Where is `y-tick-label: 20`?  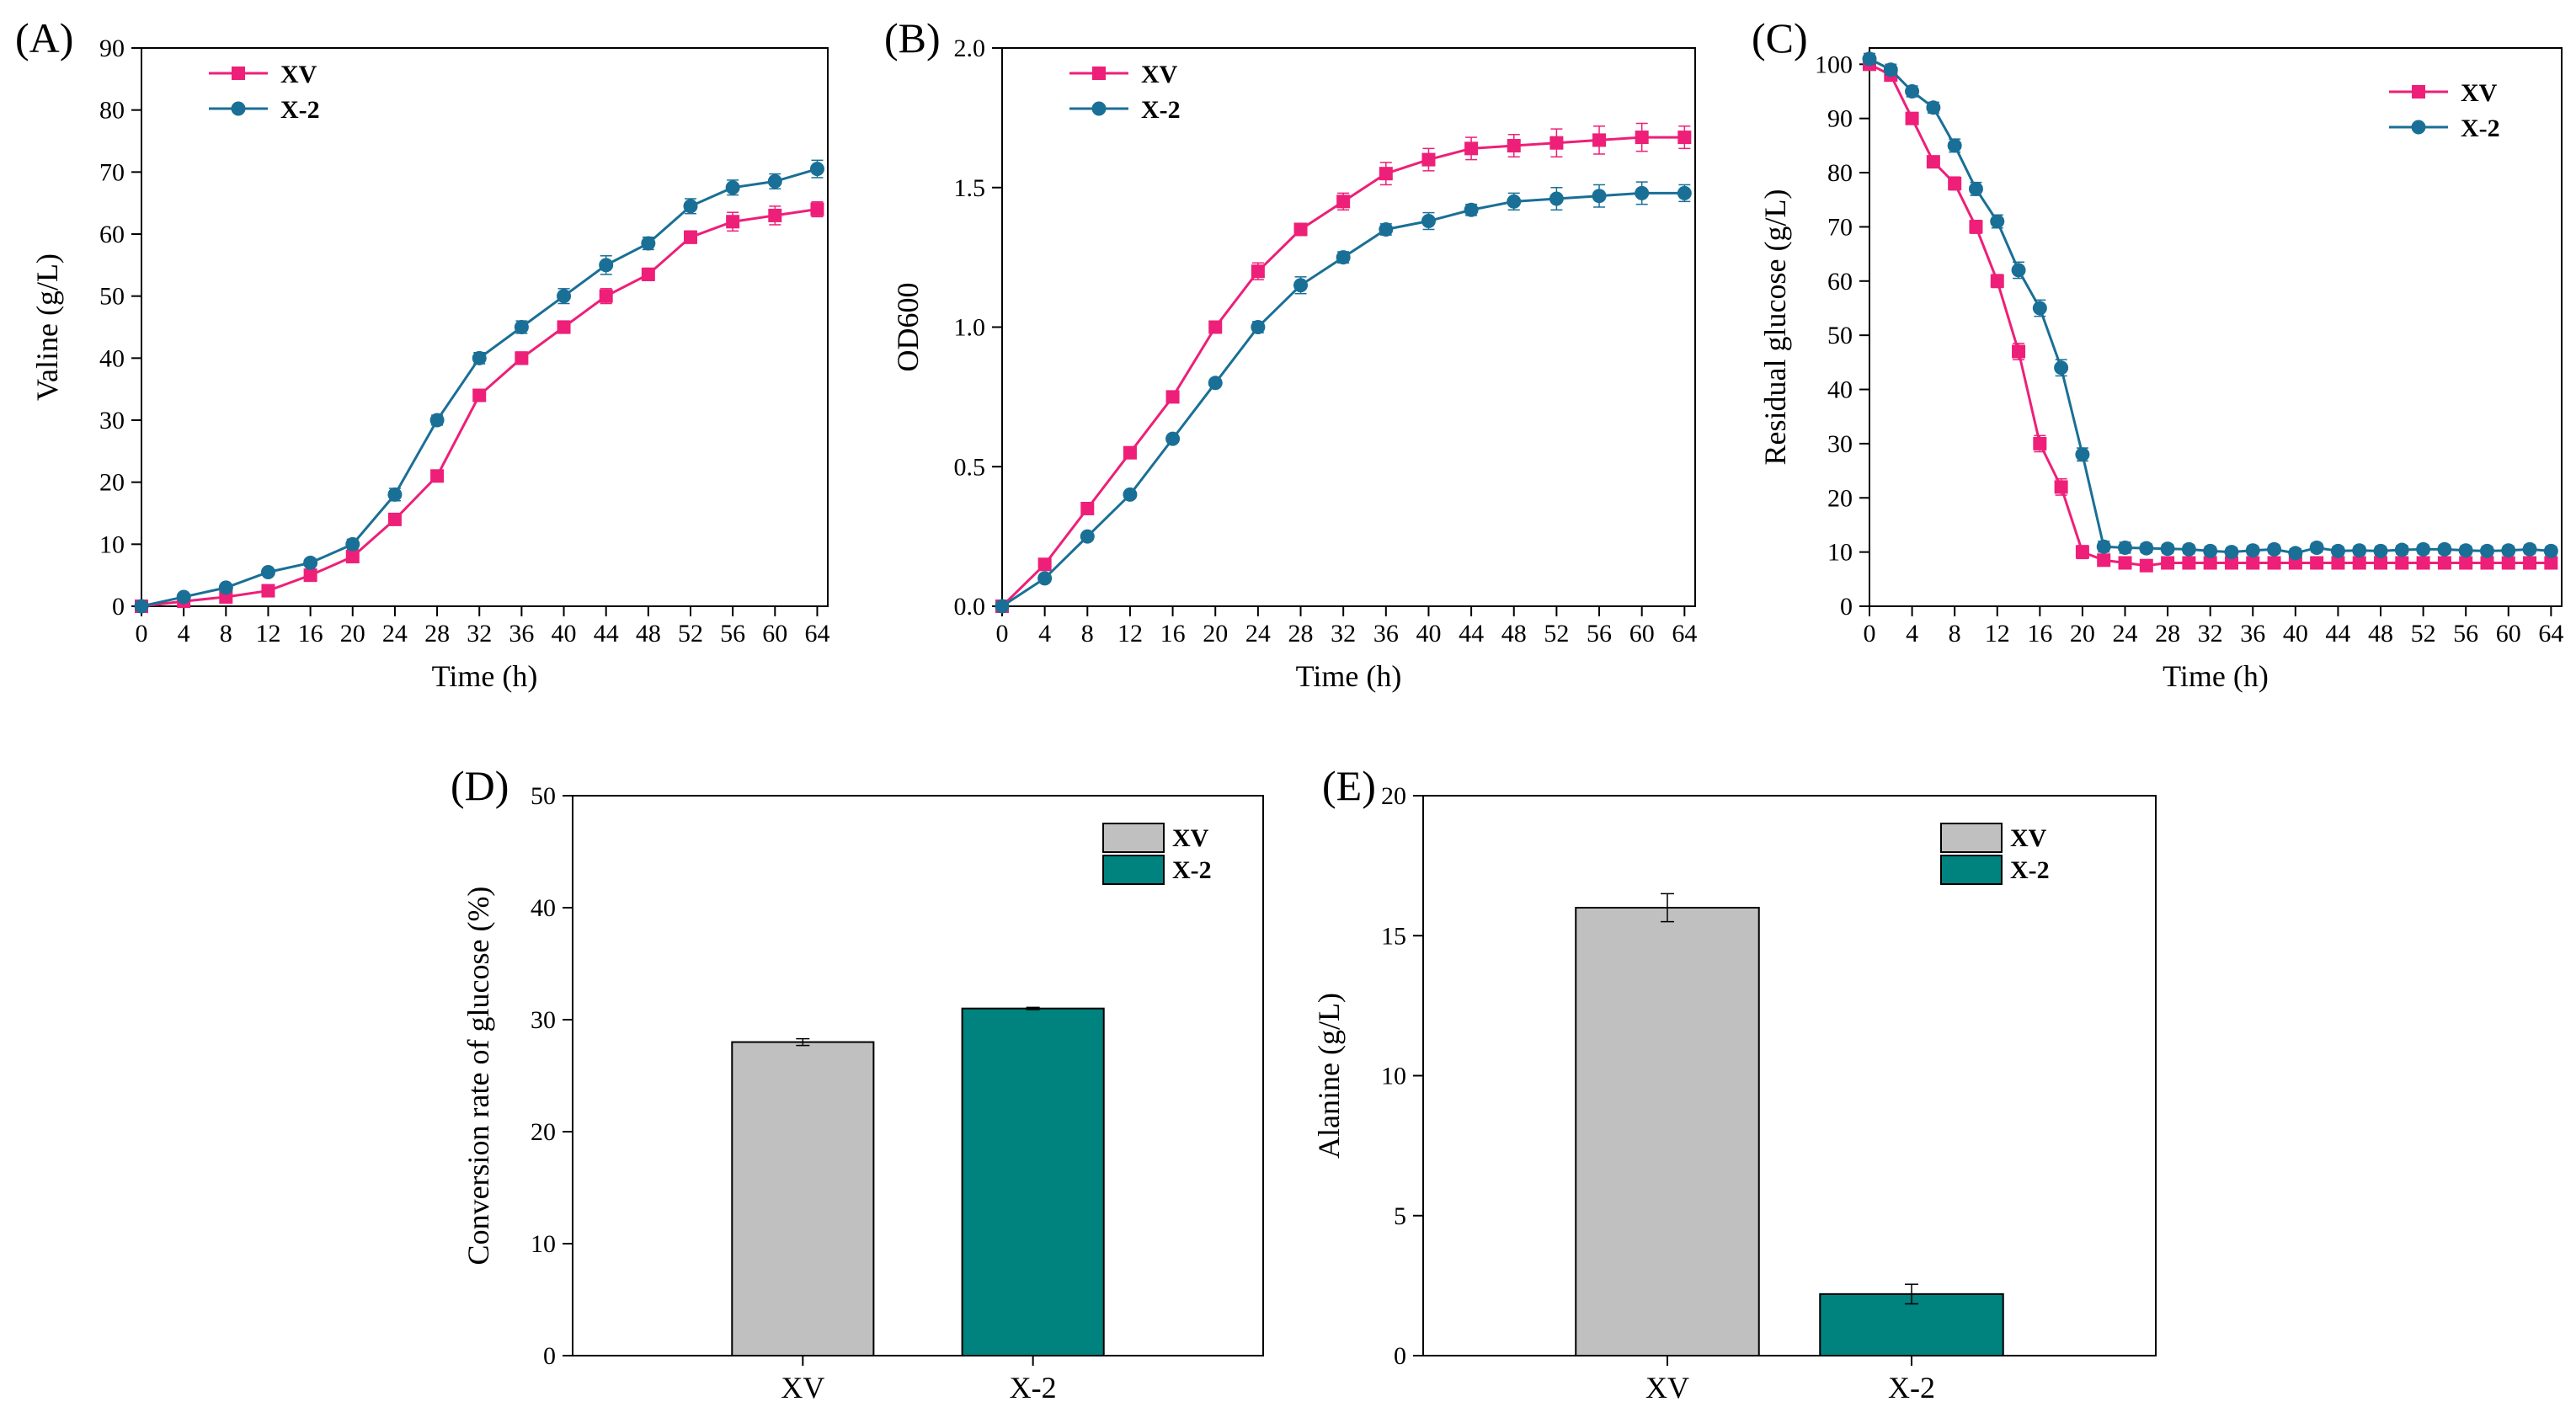
y-tick-label: 20 is located at coordinates (1393, 796).